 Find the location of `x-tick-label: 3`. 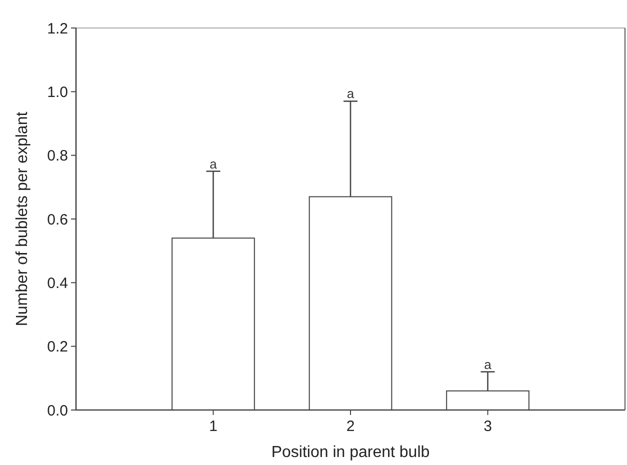

x-tick-label: 3 is located at coordinates (488, 426).